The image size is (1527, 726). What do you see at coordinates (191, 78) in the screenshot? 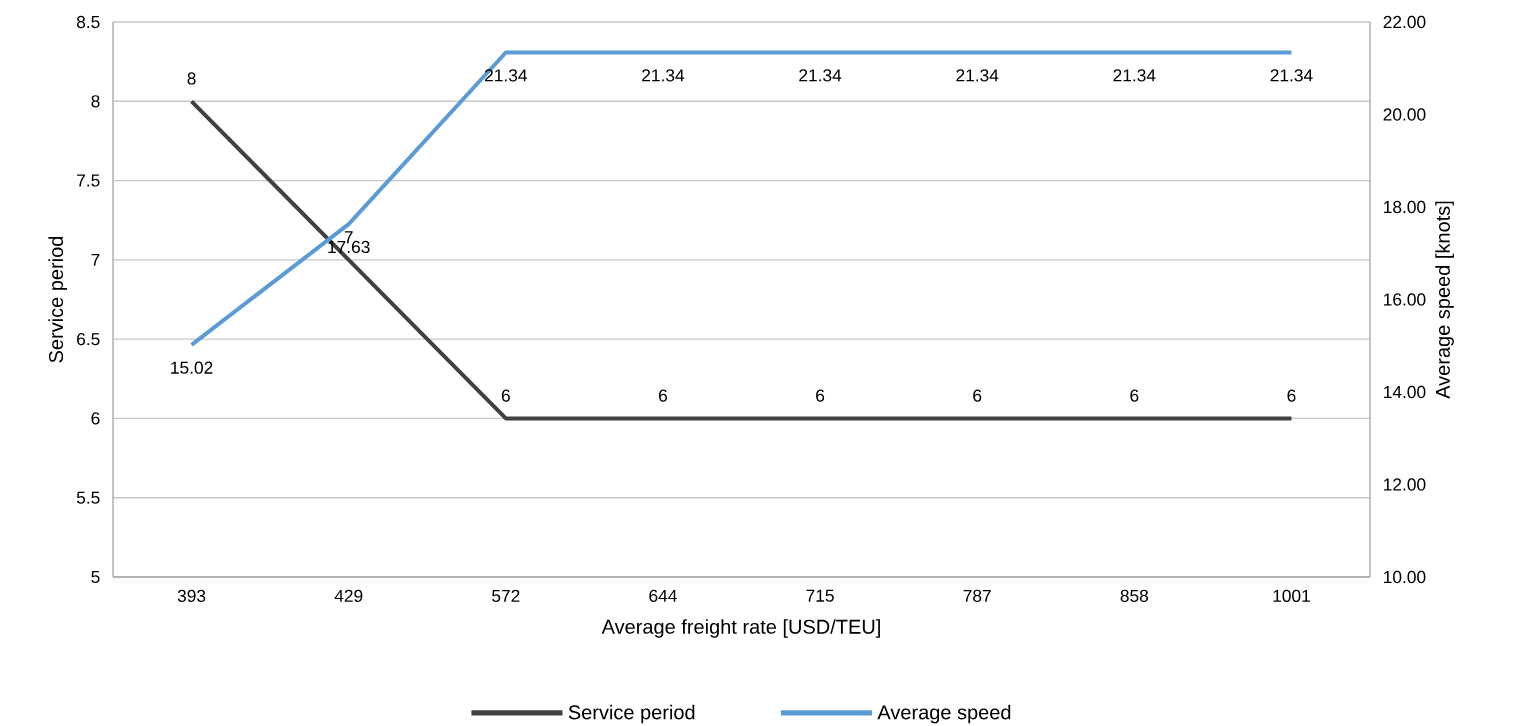
I see `data-label: 8` at bounding box center [191, 78].